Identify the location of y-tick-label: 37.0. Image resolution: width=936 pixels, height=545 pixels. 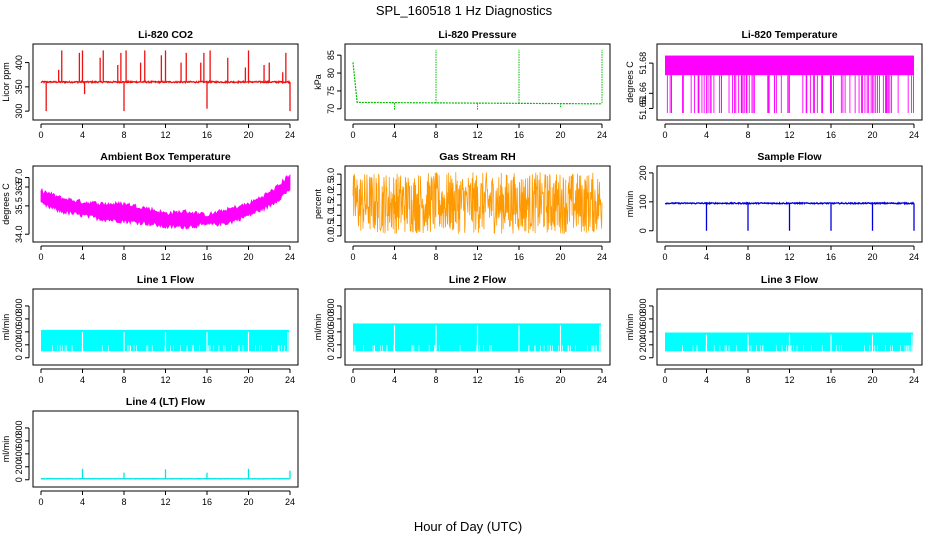
(19, 178).